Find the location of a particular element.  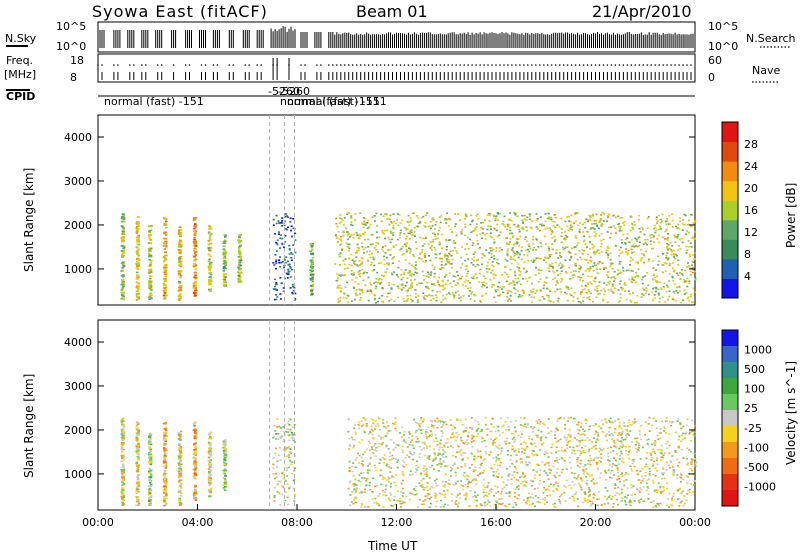

freq-label: Freq. is located at coordinates (19, 60).